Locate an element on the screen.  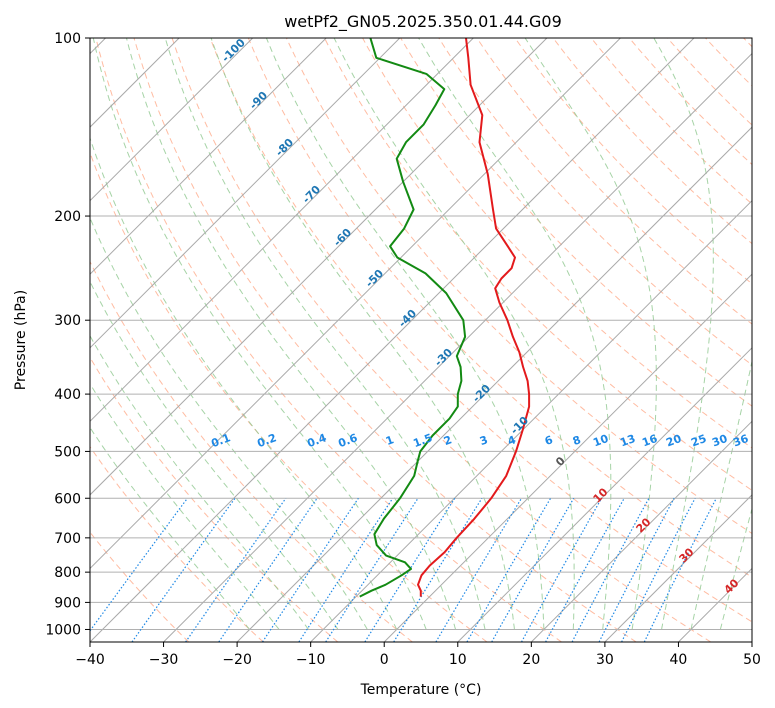
temperature-profile-line is located at coordinates (474, 317).